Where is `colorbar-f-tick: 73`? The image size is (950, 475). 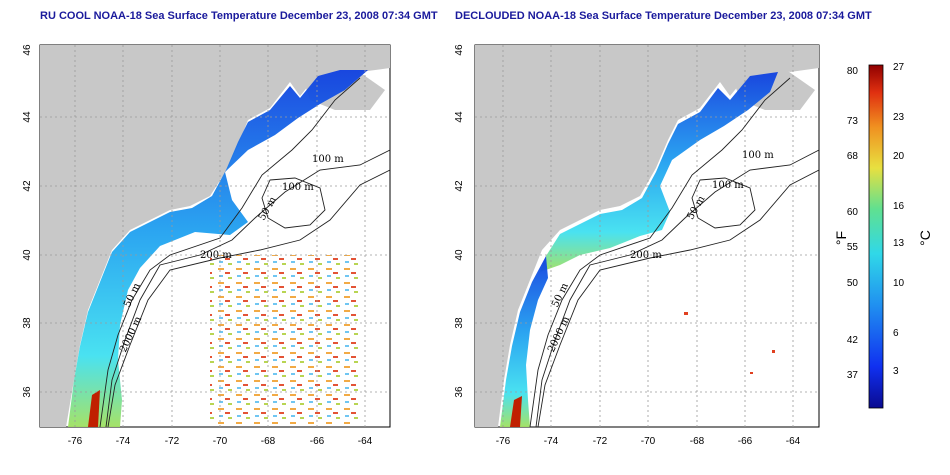 colorbar-f-tick: 73 is located at coordinates (853, 121).